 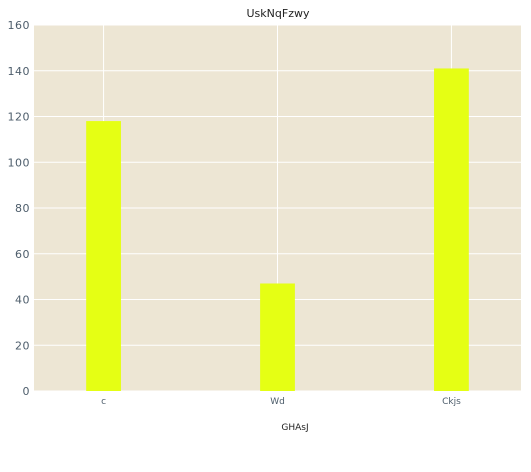 What do you see at coordinates (277, 402) in the screenshot?
I see `x-tick-label: Wd` at bounding box center [277, 402].